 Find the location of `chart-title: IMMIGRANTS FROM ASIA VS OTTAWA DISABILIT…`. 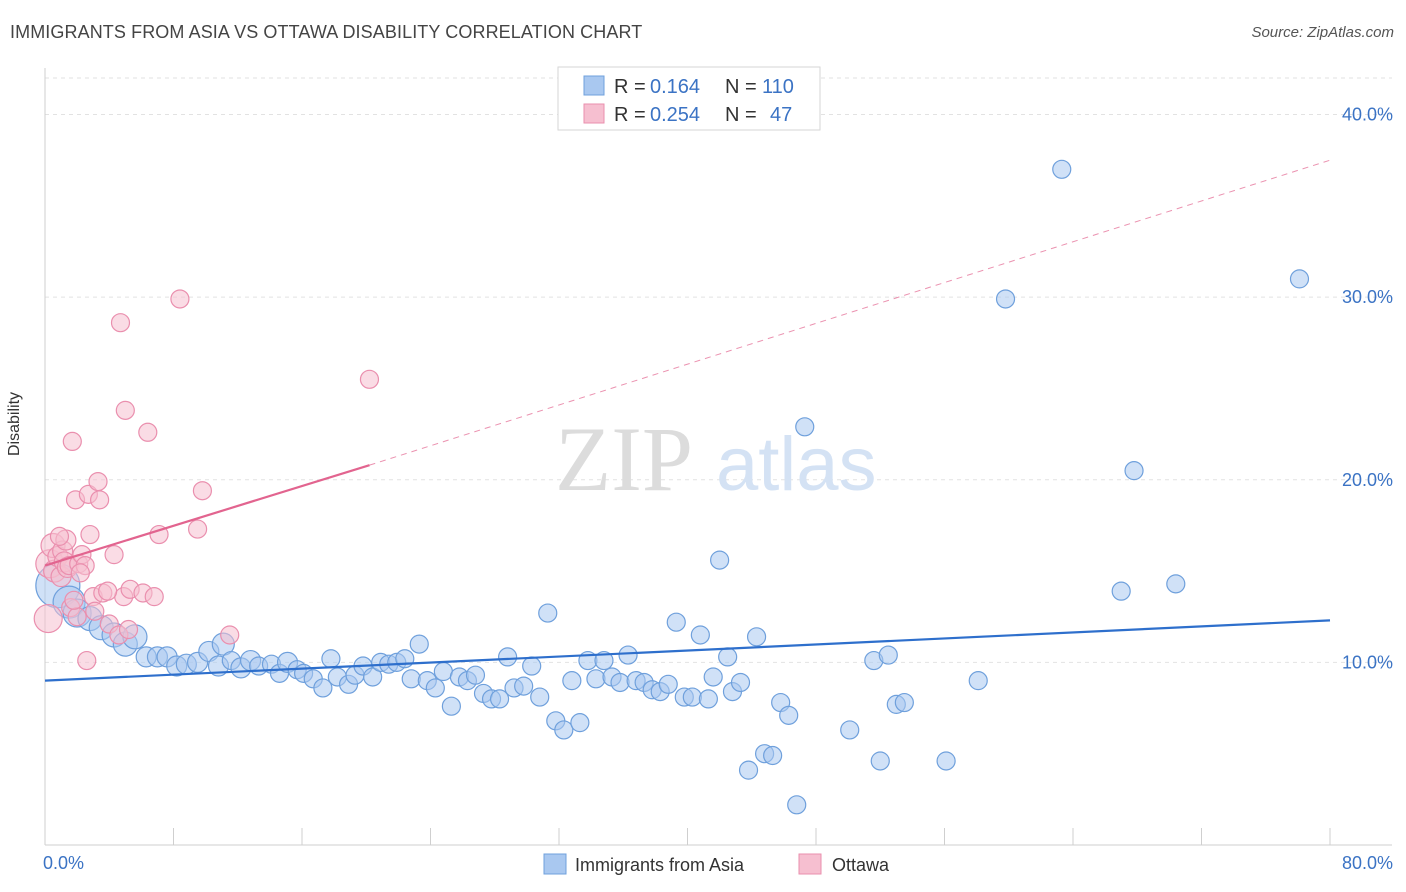

chart-title: IMMIGRANTS FROM ASIA VS OTTAWA DISABILIT… is located at coordinates (326, 32).